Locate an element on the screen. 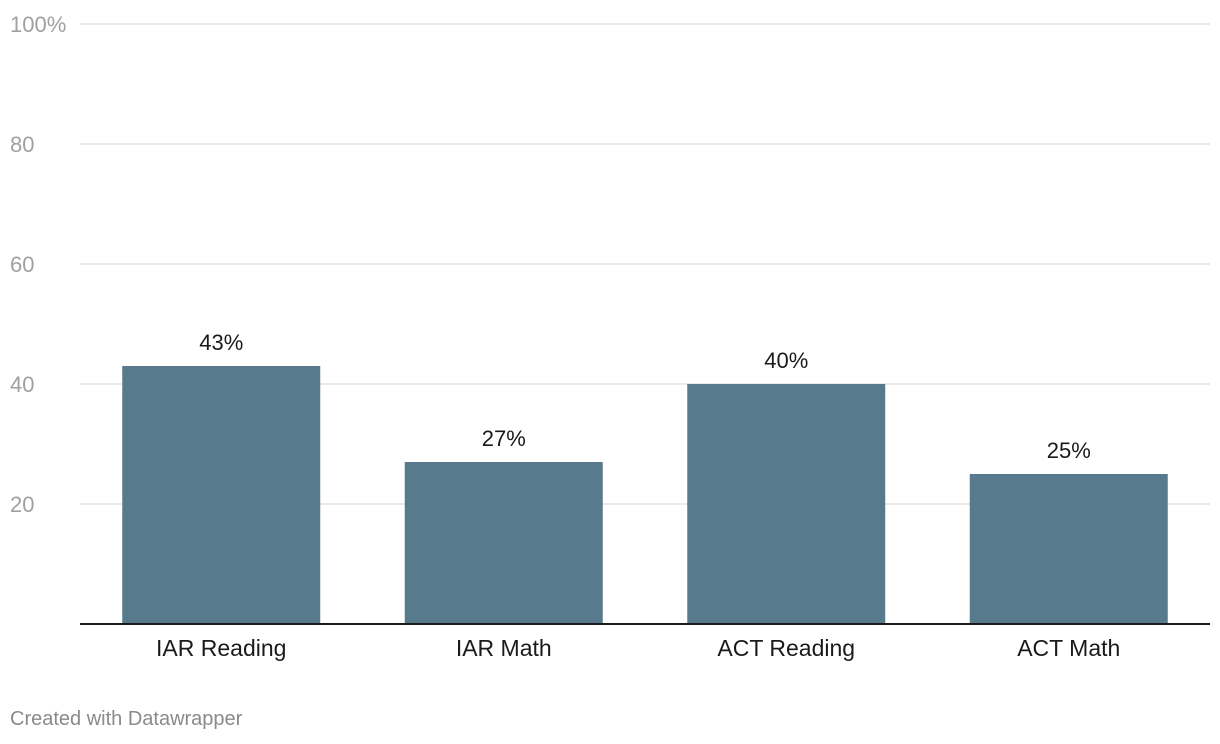 This screenshot has width=1220, height=744. x-category-label: ACT Math is located at coordinates (1068, 648).